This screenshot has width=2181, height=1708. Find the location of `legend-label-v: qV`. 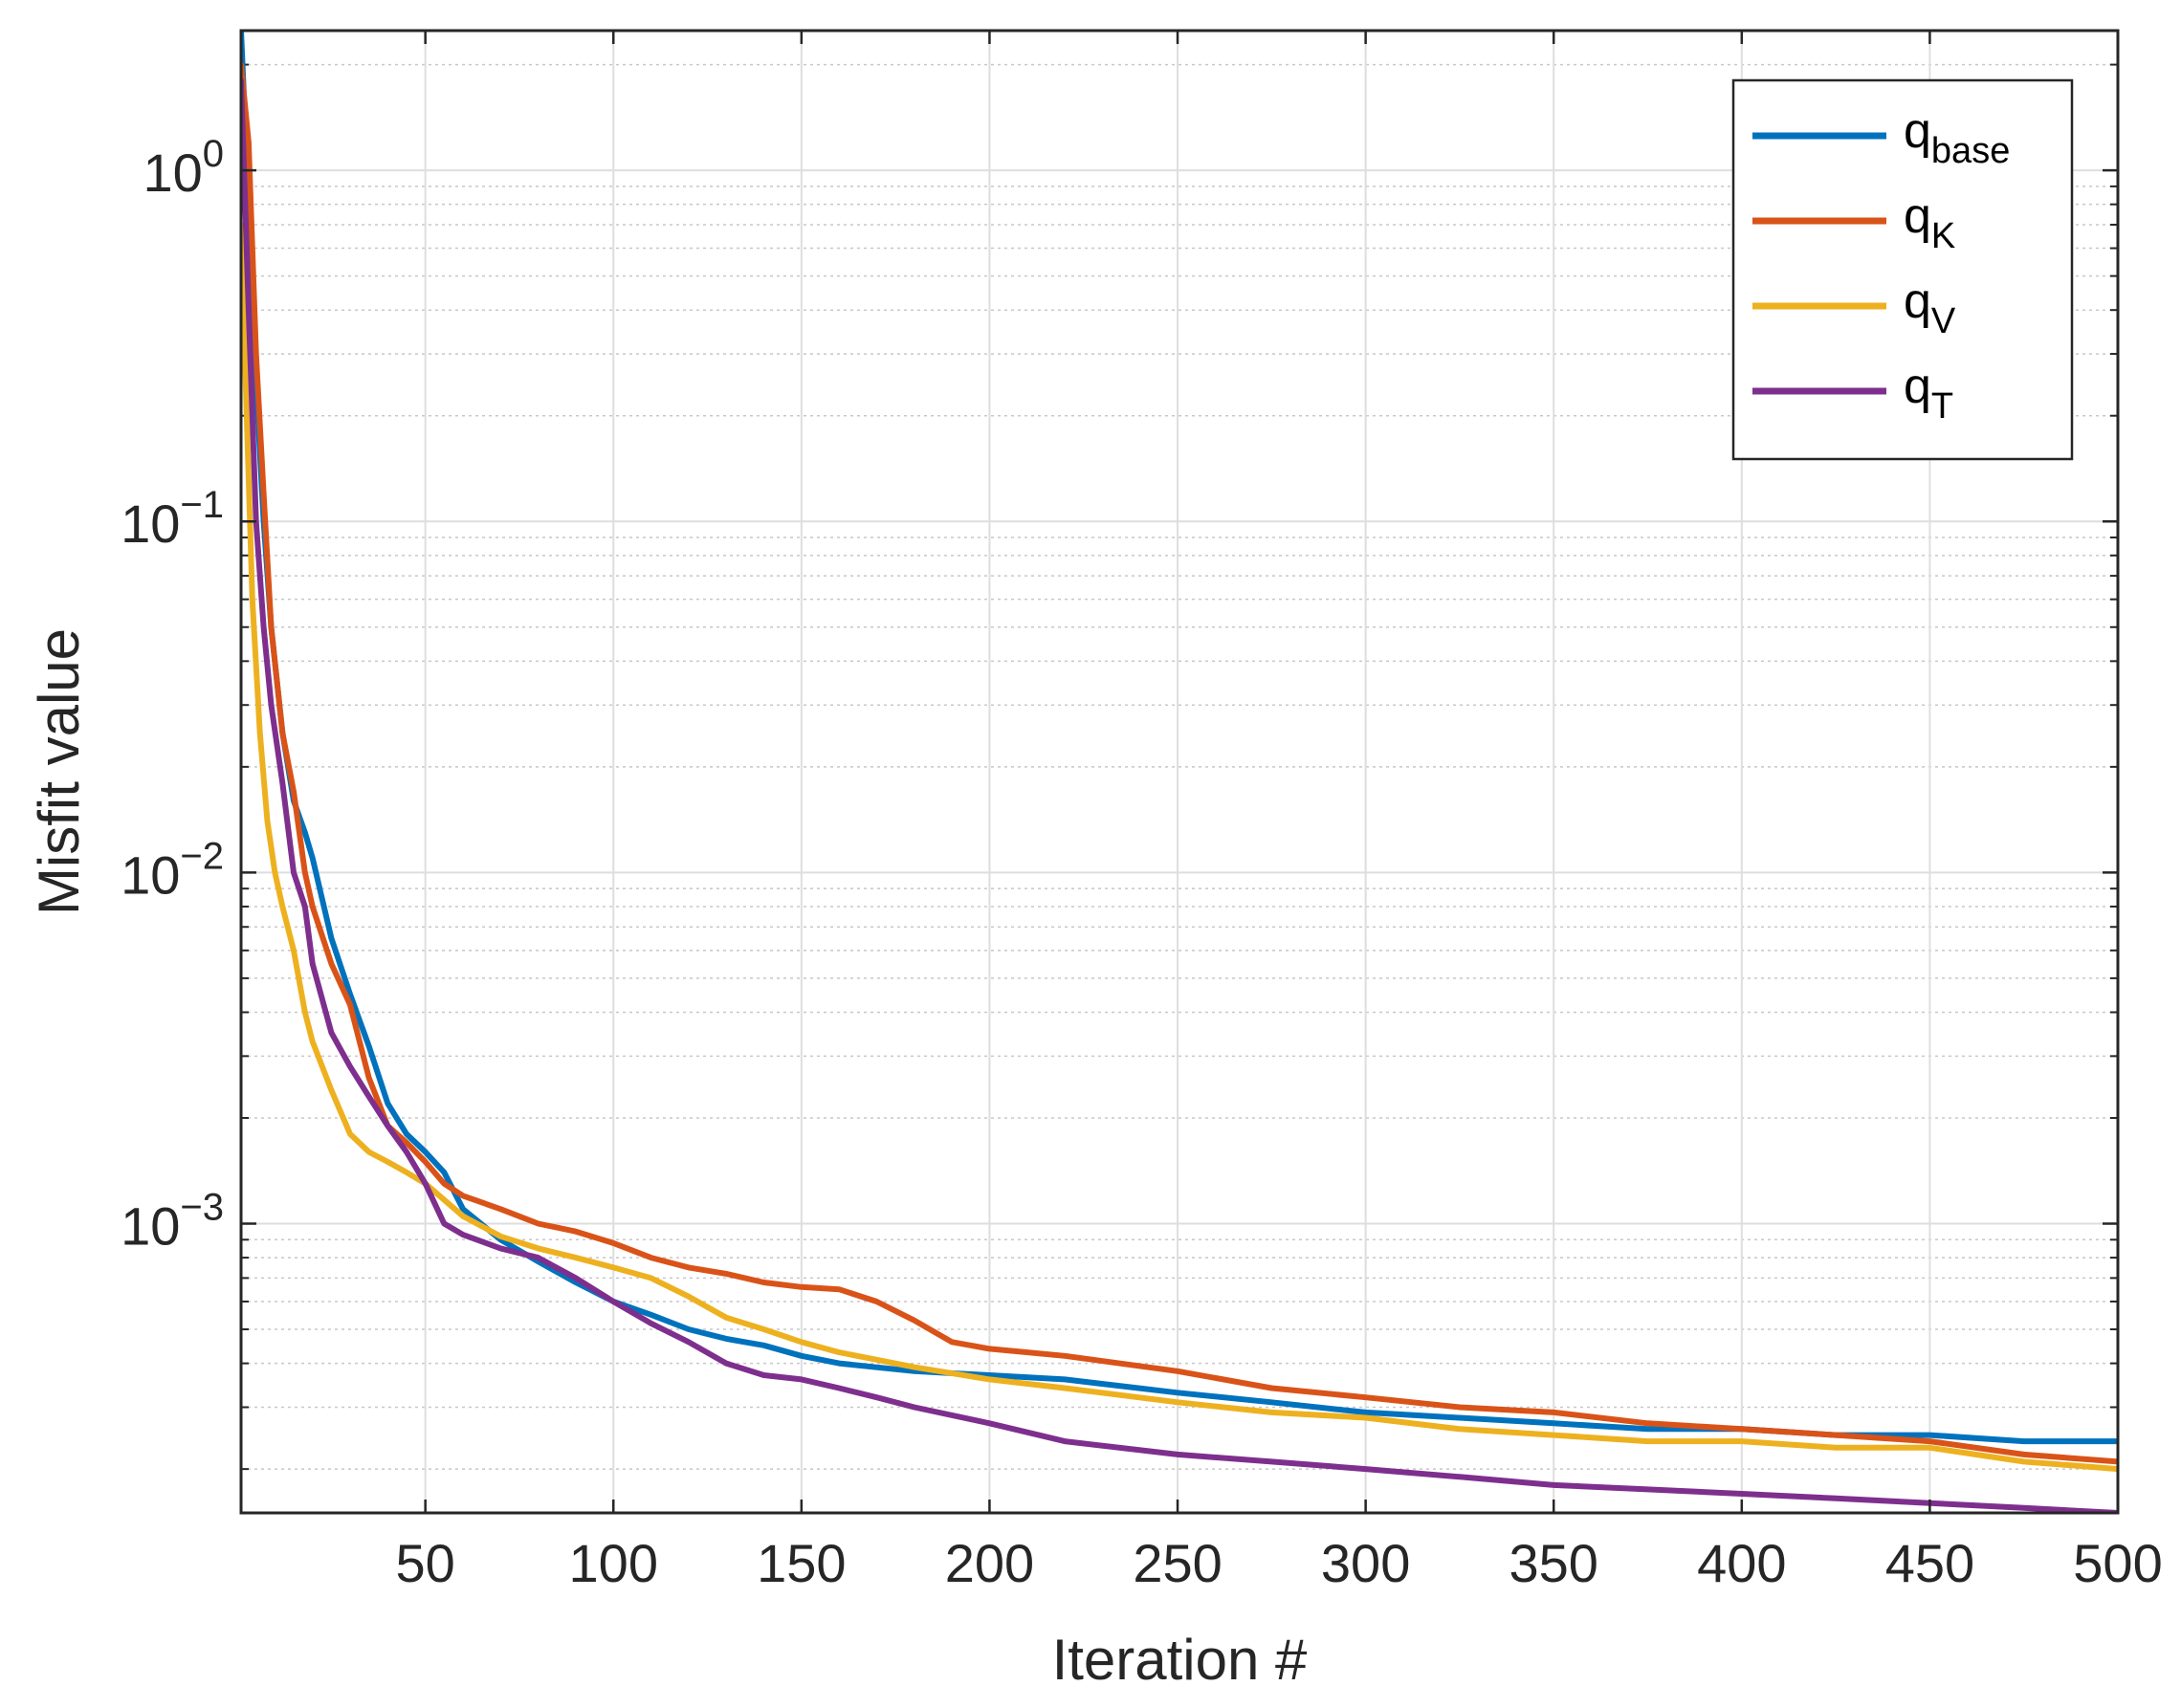

legend-label-v: qV is located at coordinates (1930, 307).